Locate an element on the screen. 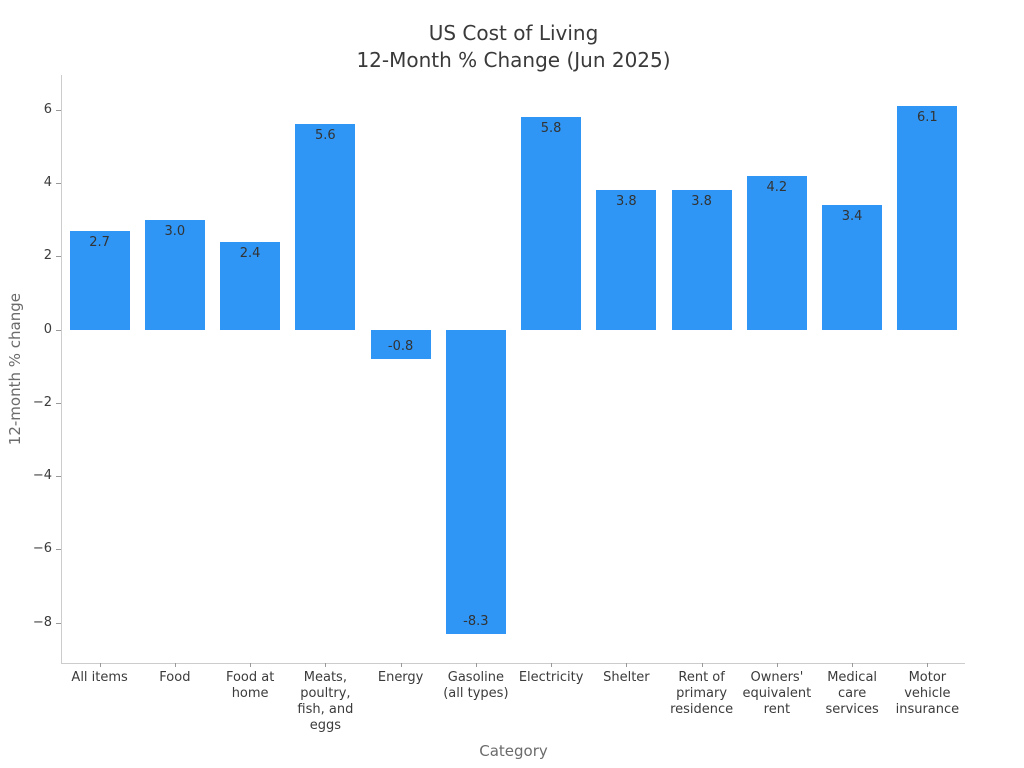  y-tick-label: 2 is located at coordinates (47, 256).